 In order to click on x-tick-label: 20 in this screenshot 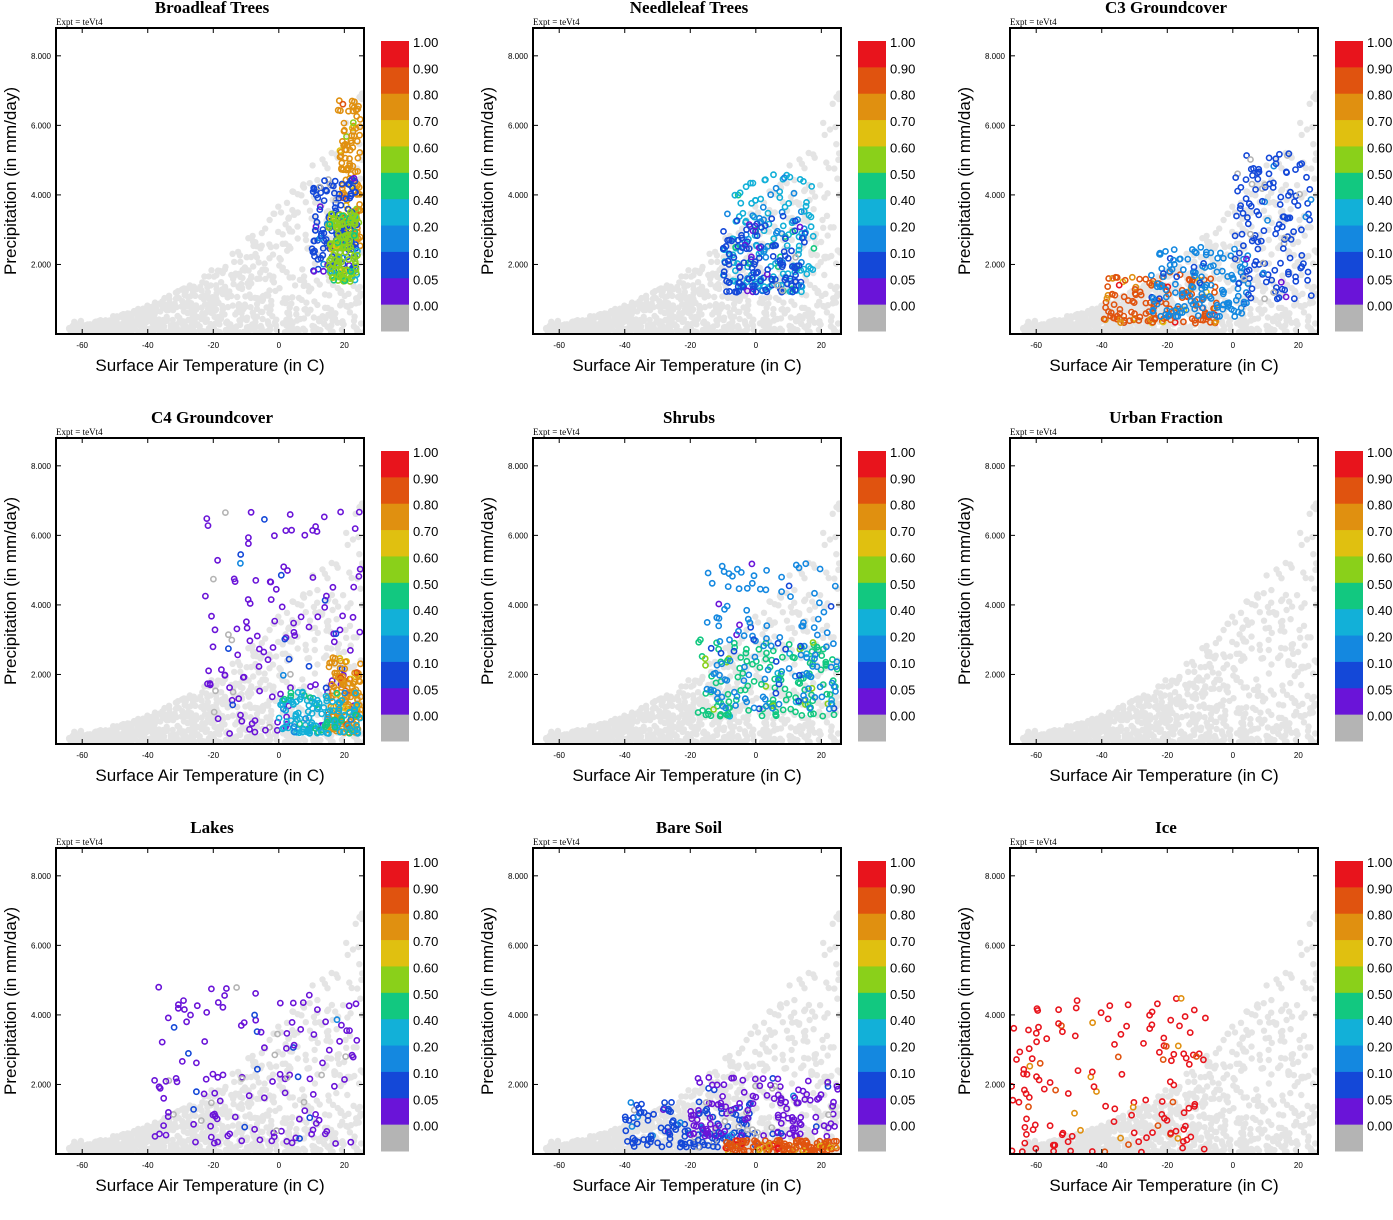, I will do `click(344, 345)`.